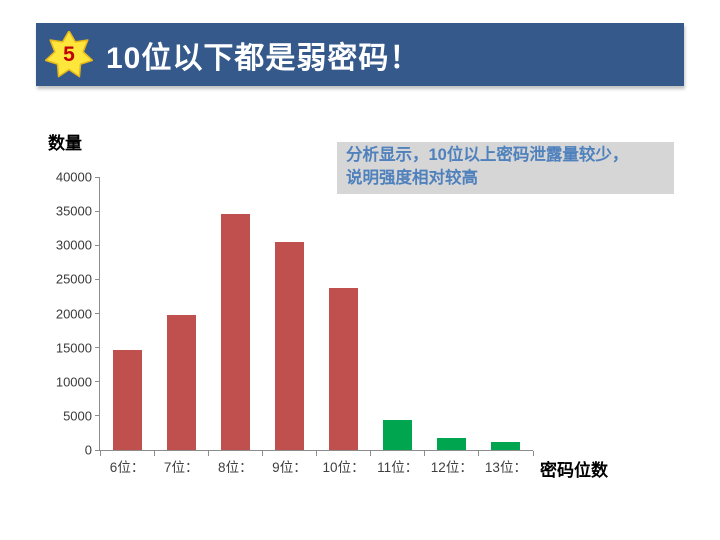  Describe the element at coordinates (88, 450) in the screenshot. I see `y-tick-label: 0` at that location.